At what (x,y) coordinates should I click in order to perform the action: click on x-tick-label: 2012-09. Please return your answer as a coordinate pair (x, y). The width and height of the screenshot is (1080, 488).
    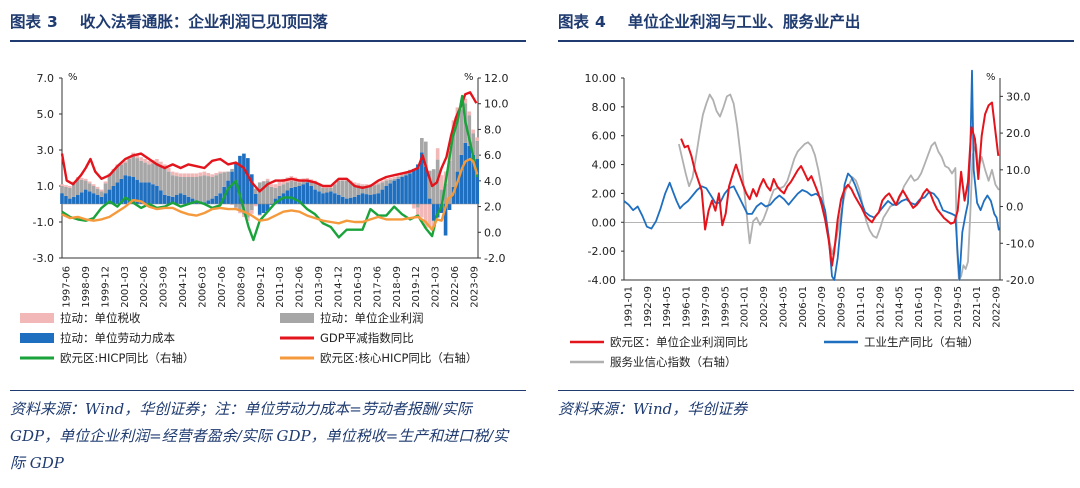
    Looking at the image, I should click on (880, 307).